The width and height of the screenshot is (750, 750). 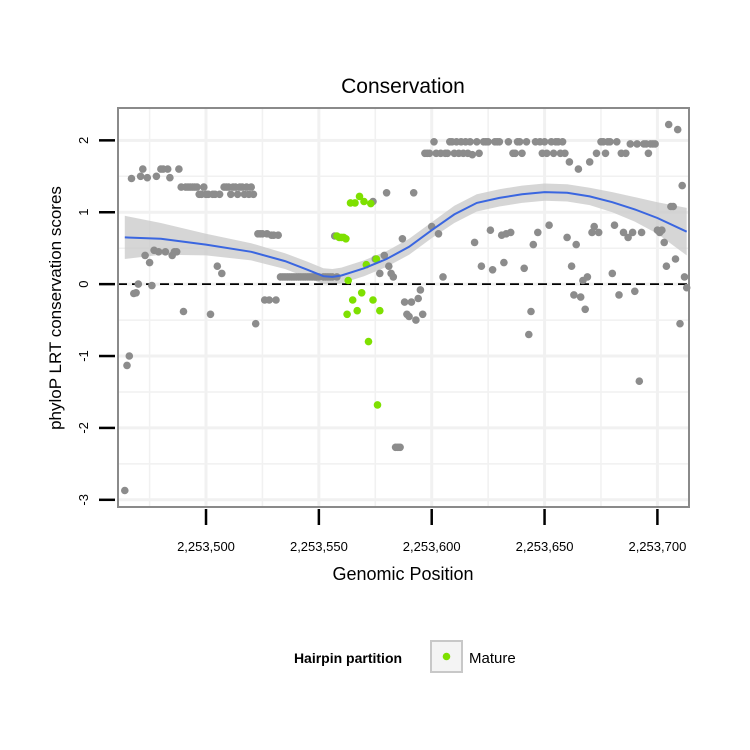 I want to click on x-tick-label: 2,253,500, so click(x=206, y=546).